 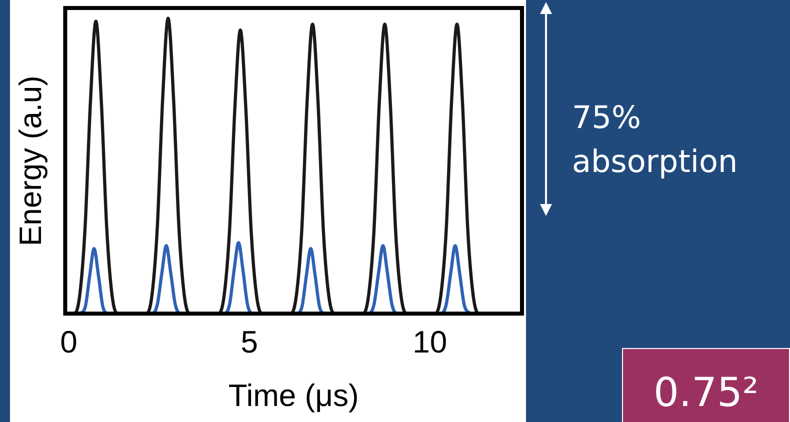 What do you see at coordinates (655, 140) in the screenshot?
I see `text: 75% absorption` at bounding box center [655, 140].